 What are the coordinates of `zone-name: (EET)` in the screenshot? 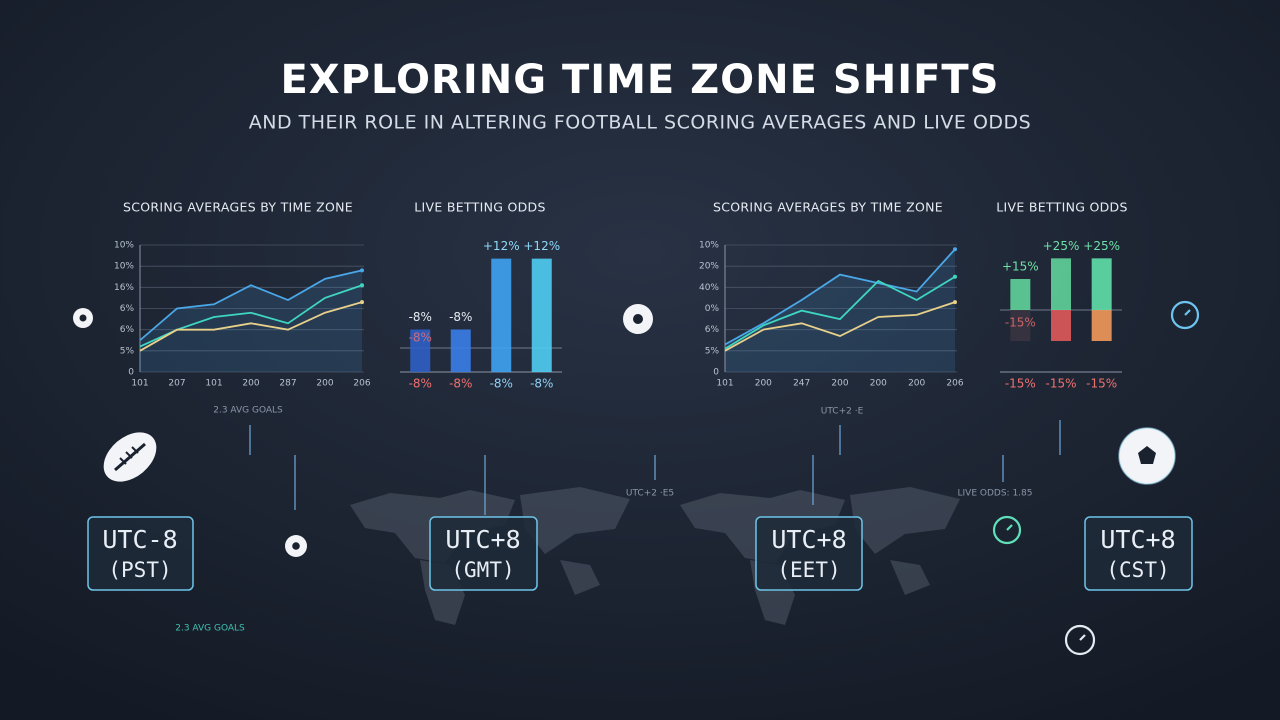 It's located at (808, 570).